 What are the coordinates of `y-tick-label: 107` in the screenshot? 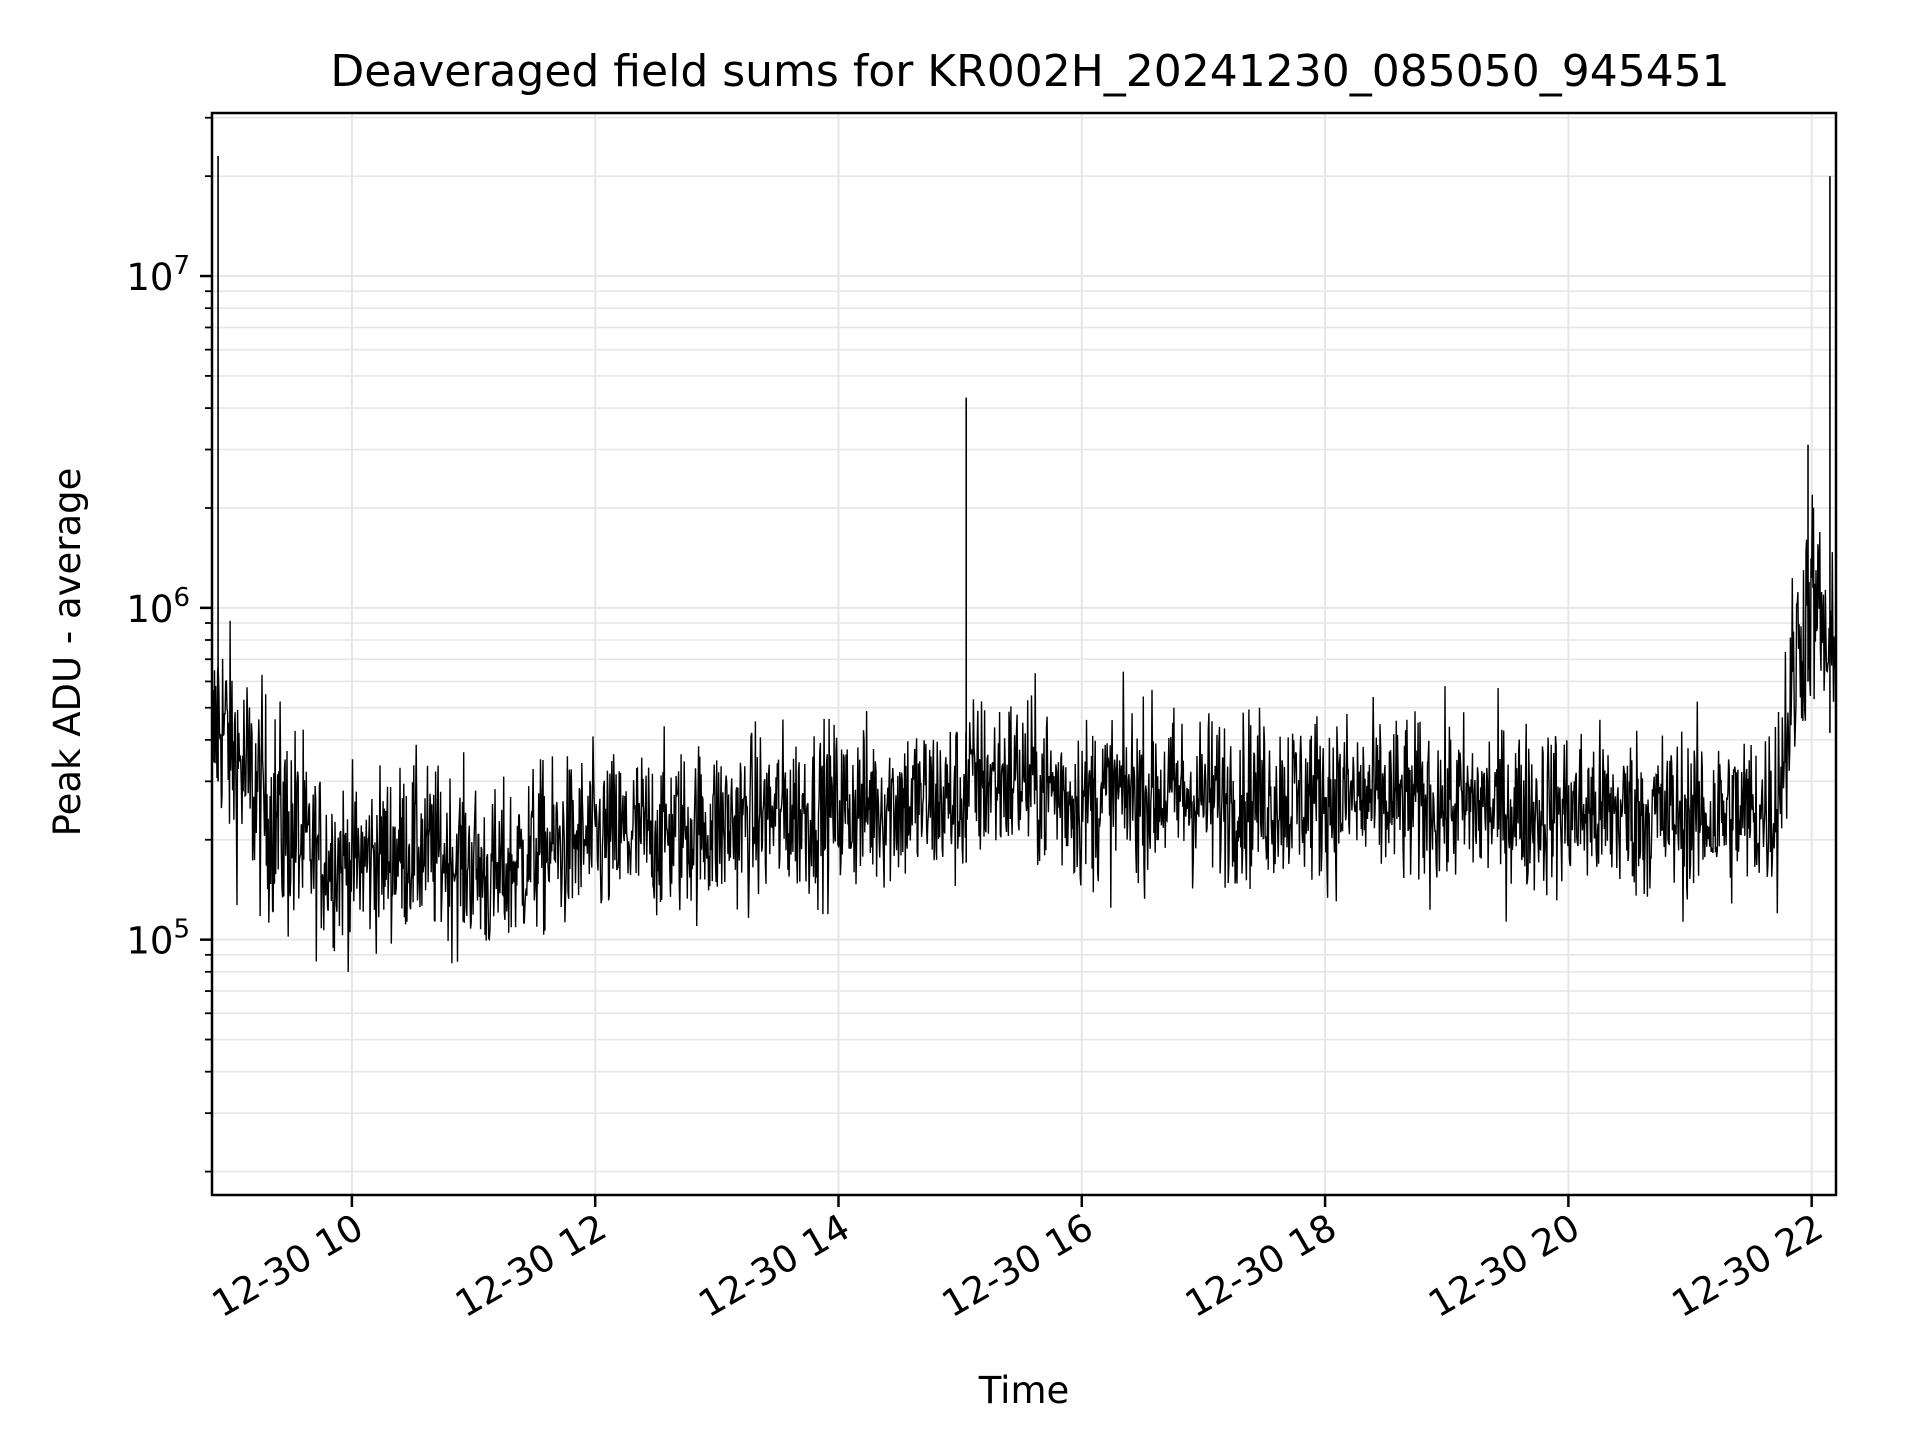 It's located at (158, 275).